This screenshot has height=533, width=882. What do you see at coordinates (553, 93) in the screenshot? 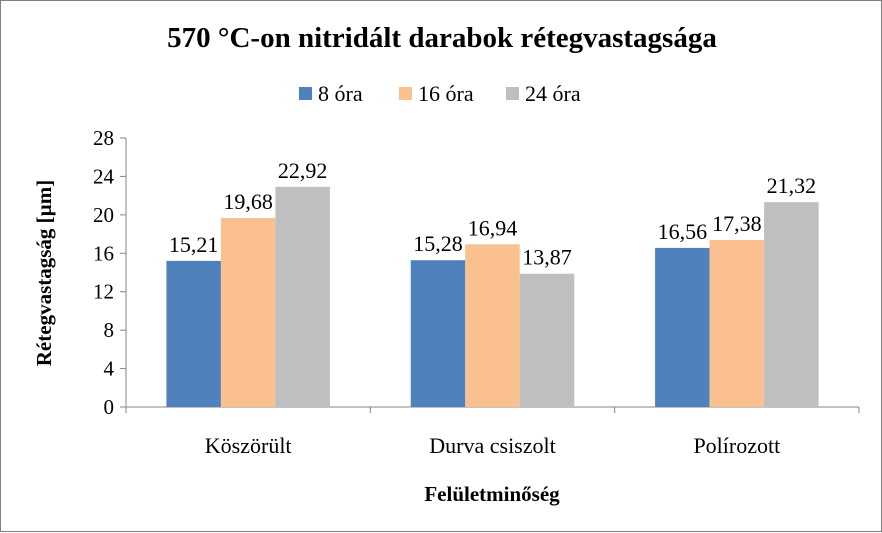
I see `legend-label: 24 óra` at bounding box center [553, 93].